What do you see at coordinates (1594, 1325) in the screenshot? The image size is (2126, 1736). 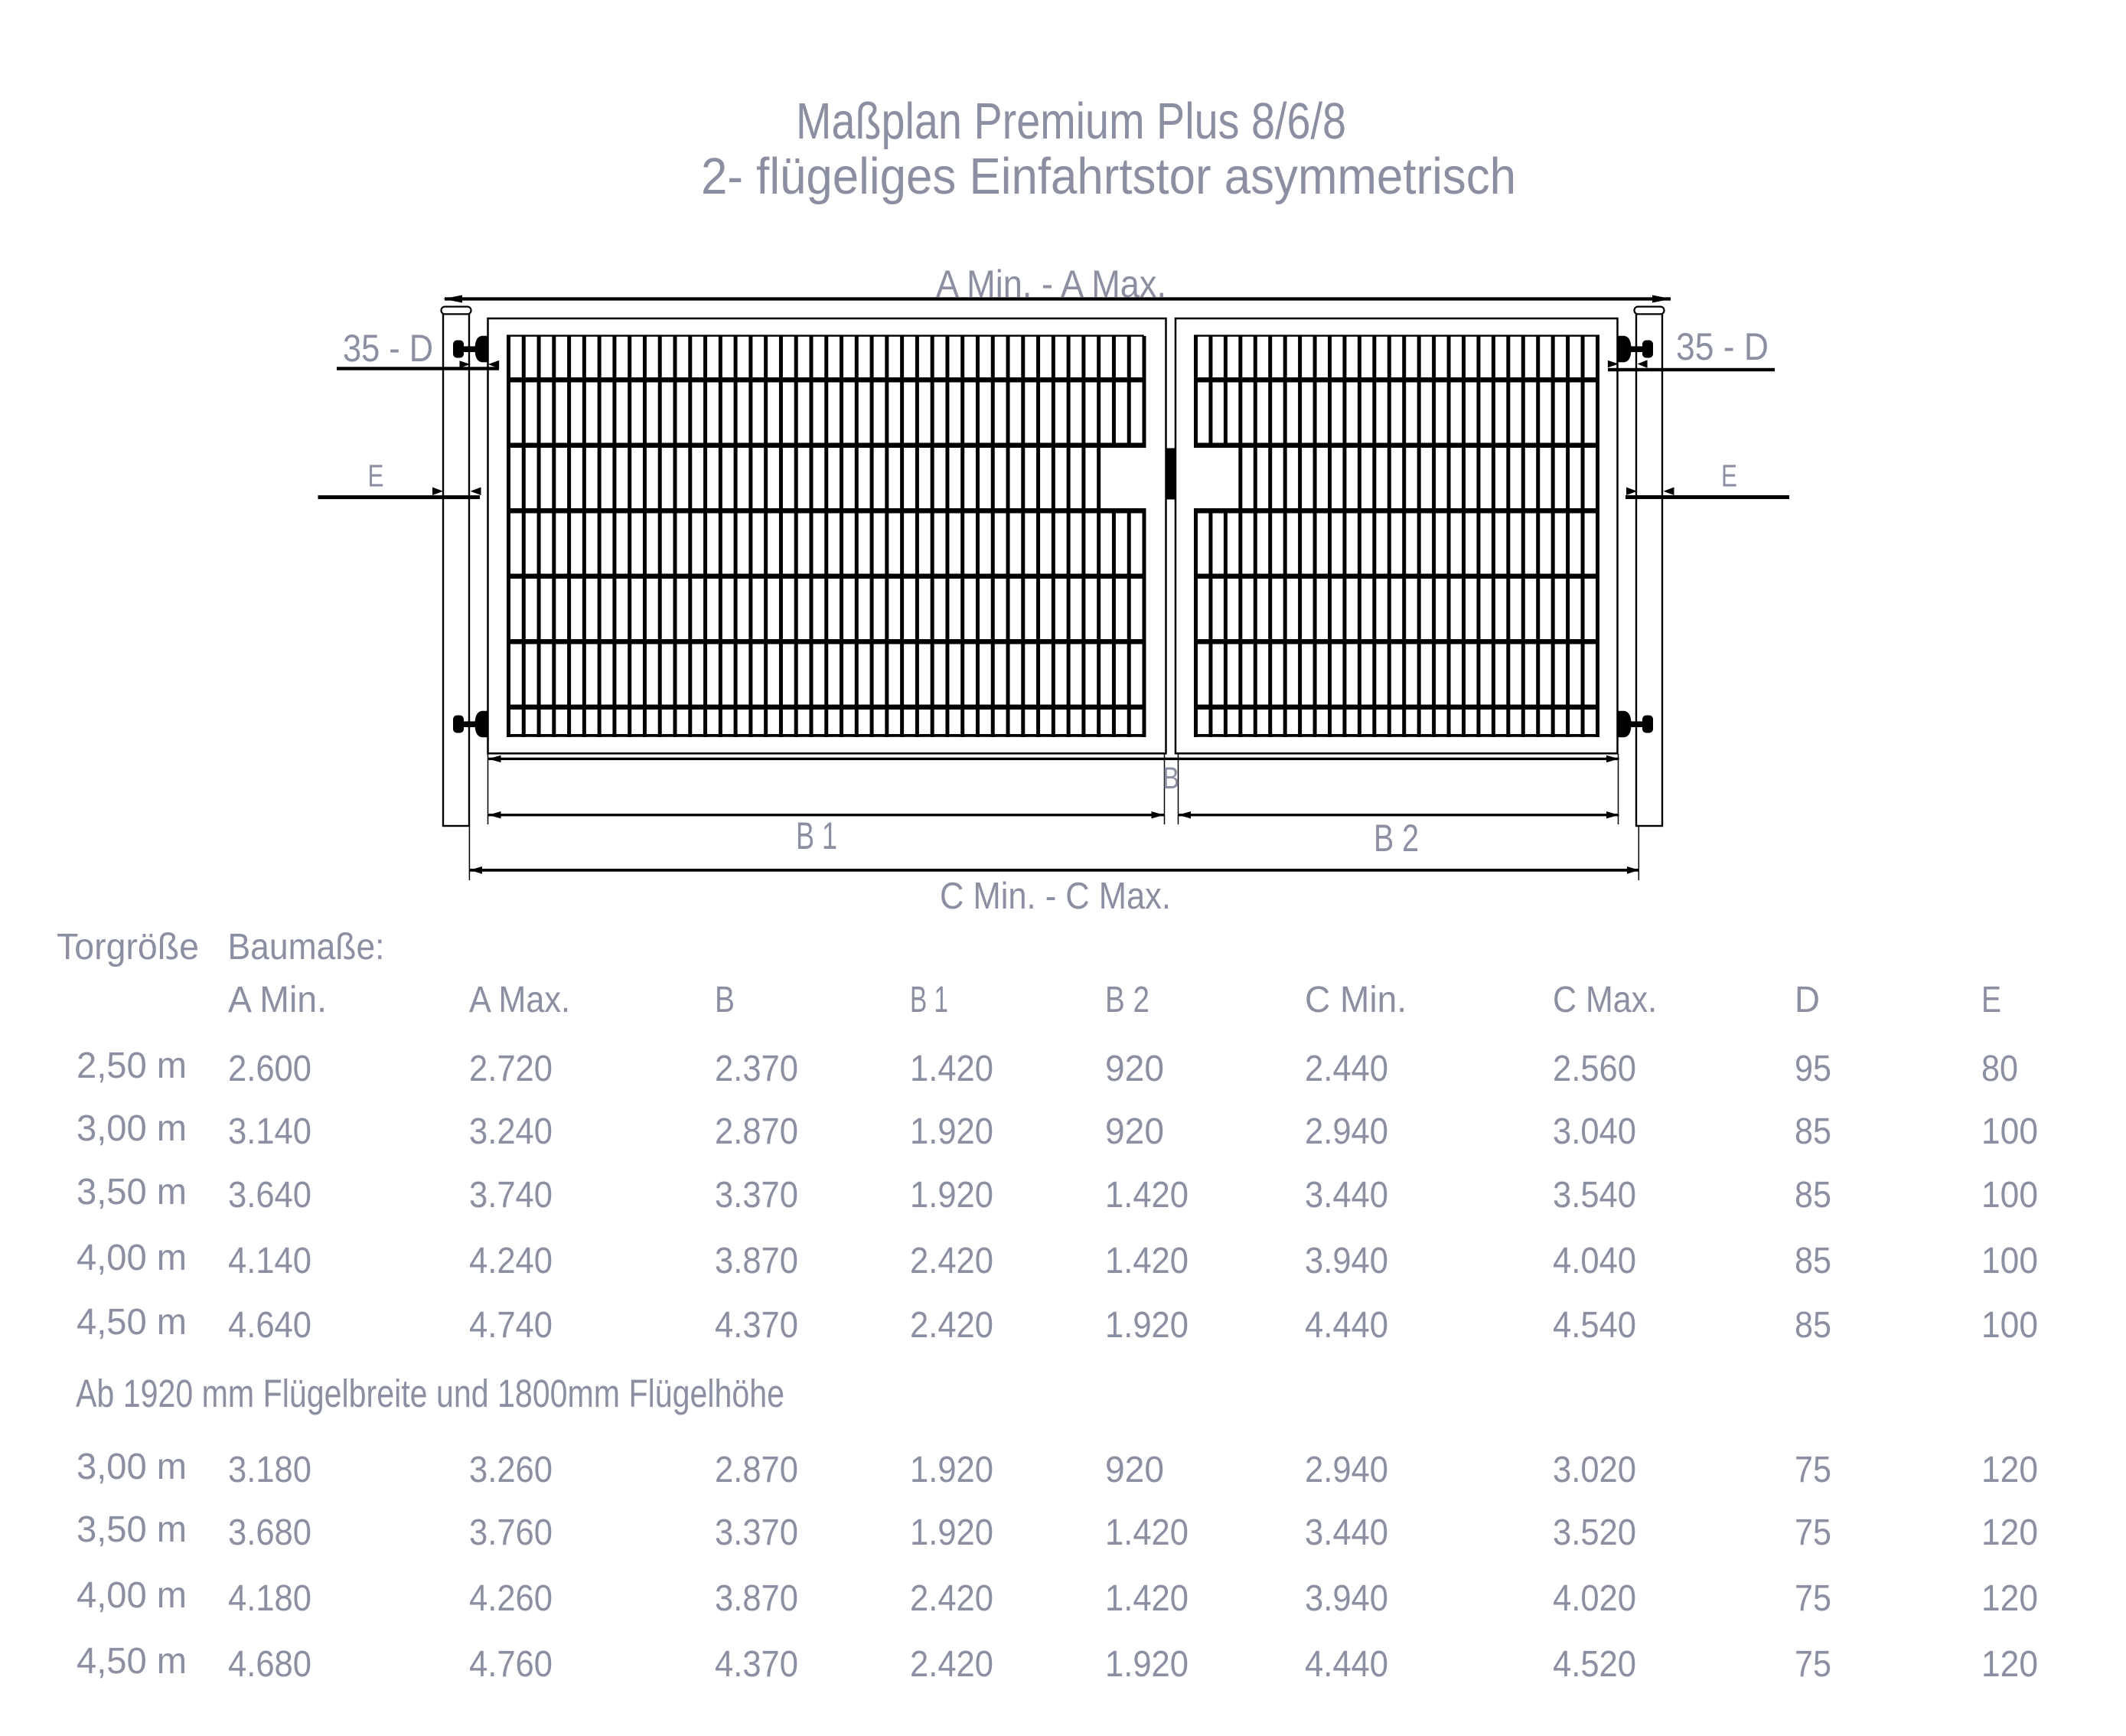 I see `svg-text: 4.540` at bounding box center [1594, 1325].